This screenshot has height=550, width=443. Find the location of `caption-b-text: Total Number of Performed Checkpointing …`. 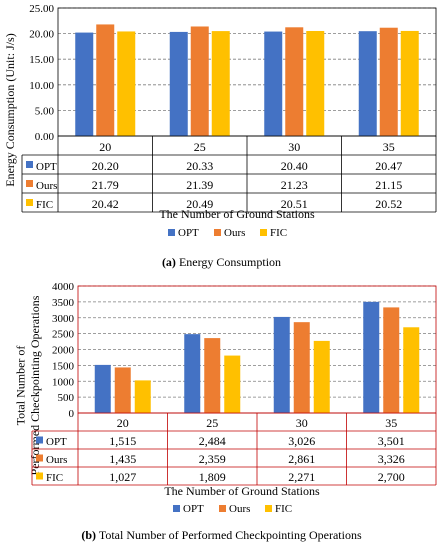

caption-b-text: Total Number of Performed Checkpointing … is located at coordinates (230, 535).